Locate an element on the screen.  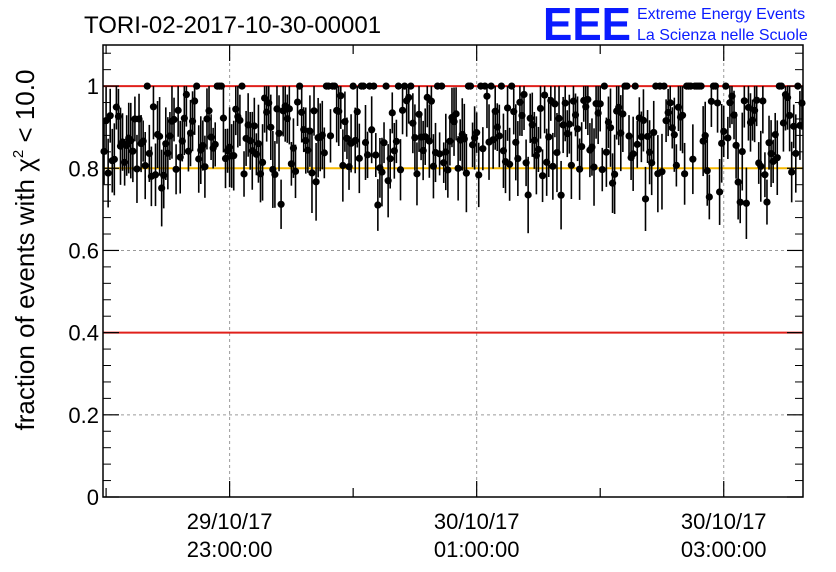
logo-mark: EEE is located at coordinates (587, 25).